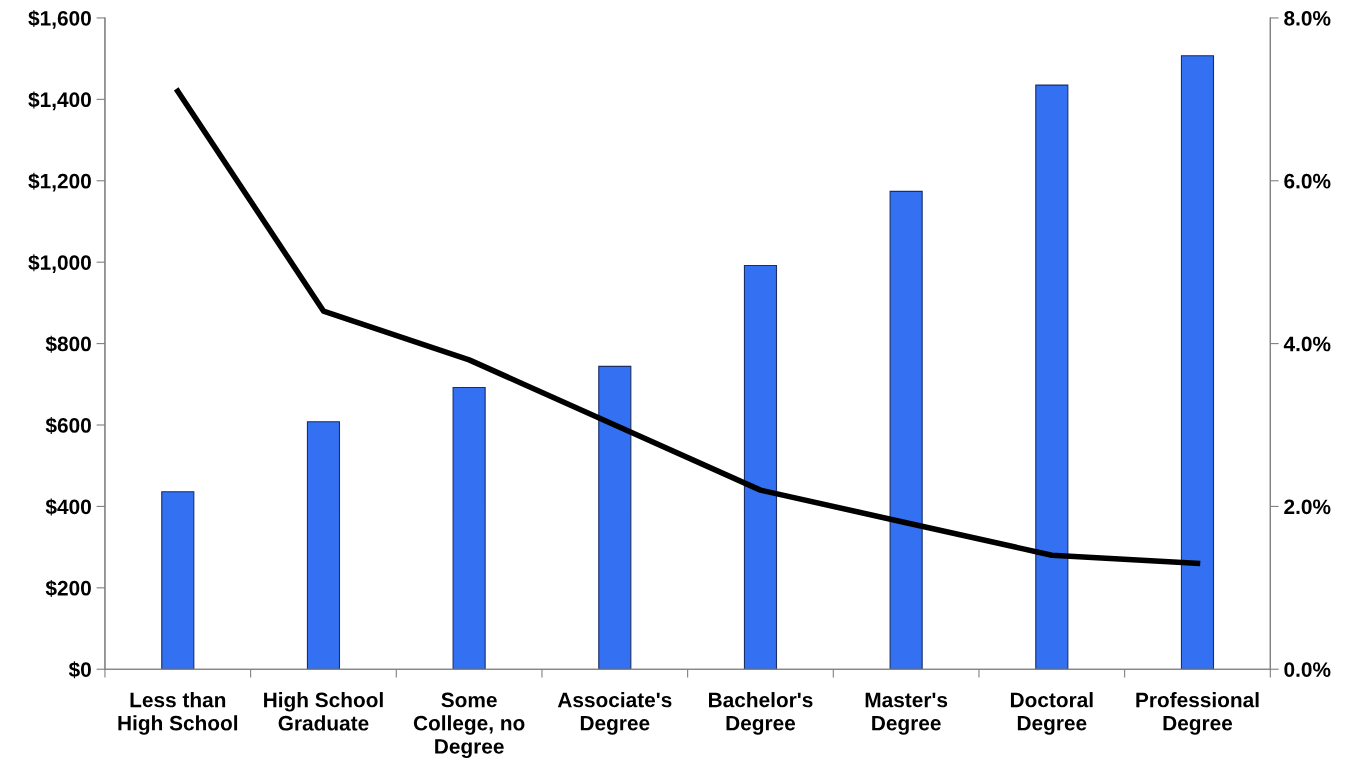 The image size is (1363, 780). I want to click on x-tick-label: Professional Degree, so click(1197, 713).